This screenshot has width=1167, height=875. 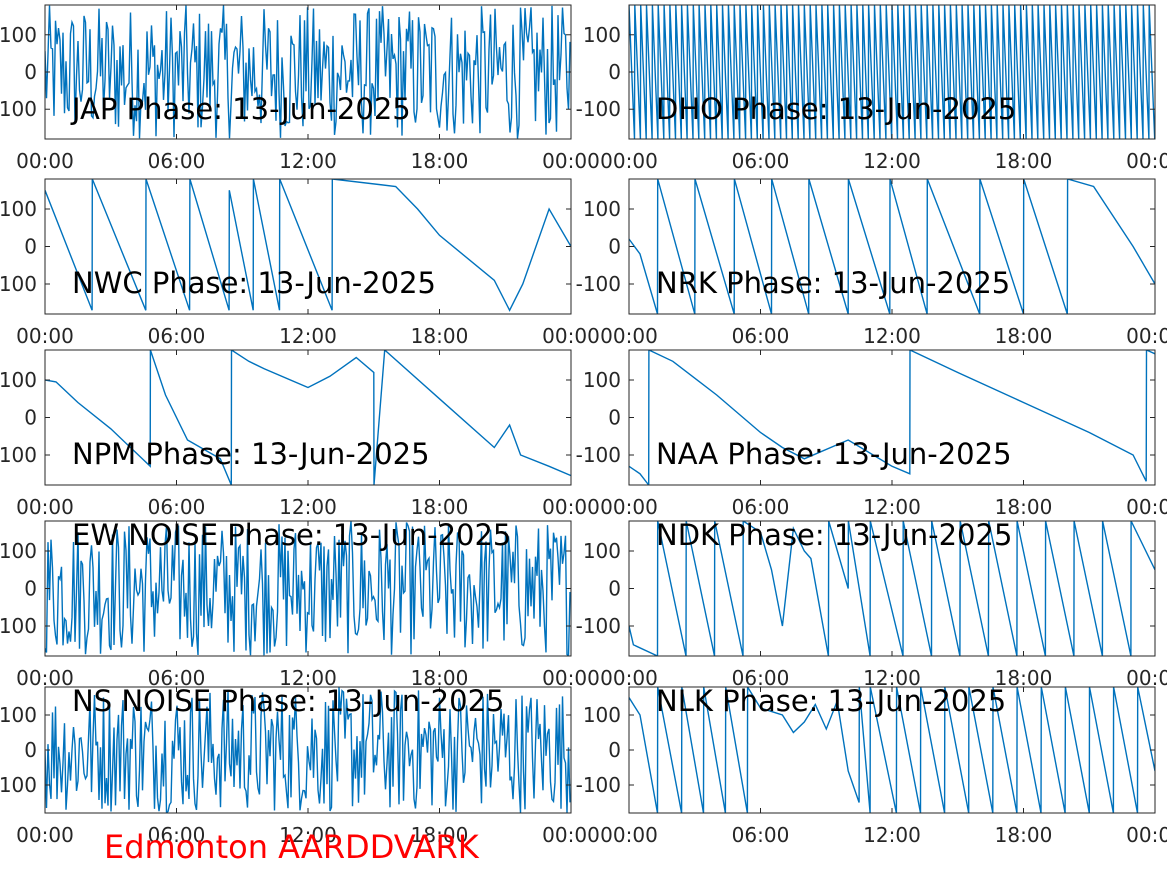 What do you see at coordinates (836, 109) in the screenshot?
I see `panel-title: DHO Phase: 13-Jun-2025` at bounding box center [836, 109].